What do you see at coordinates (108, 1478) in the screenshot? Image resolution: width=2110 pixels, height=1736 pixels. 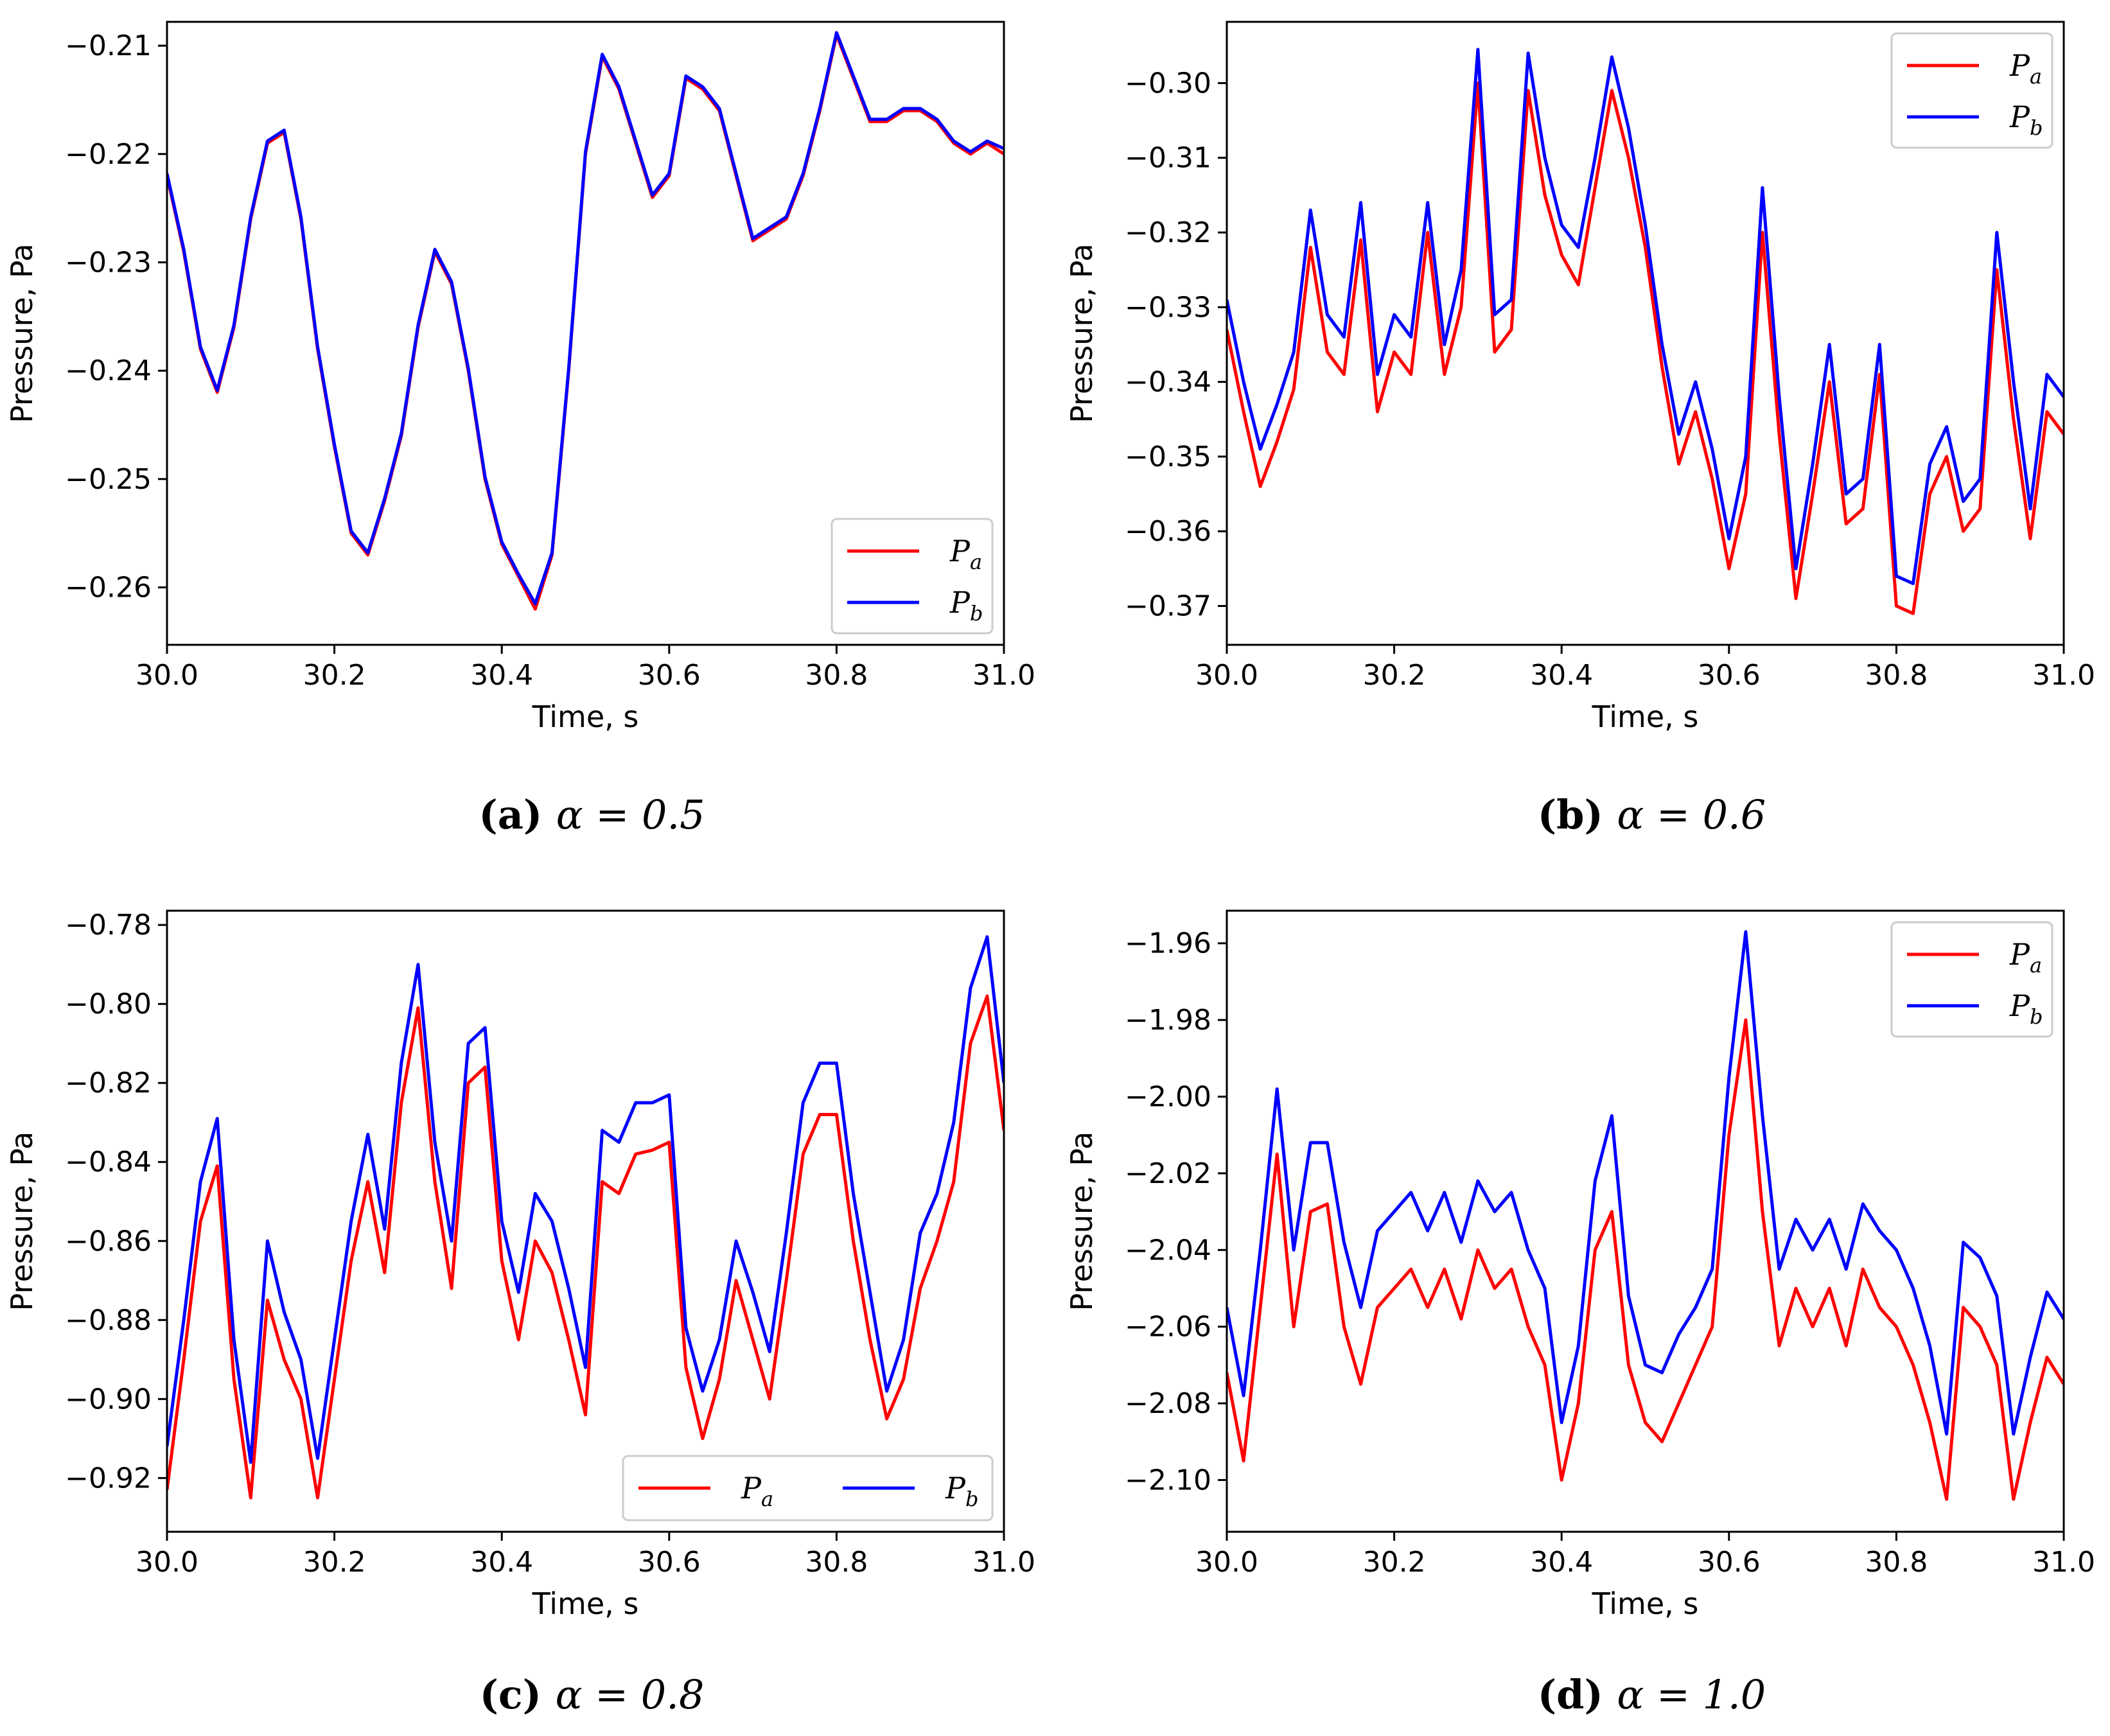 I see `y-tick-label: −0.92` at bounding box center [108, 1478].